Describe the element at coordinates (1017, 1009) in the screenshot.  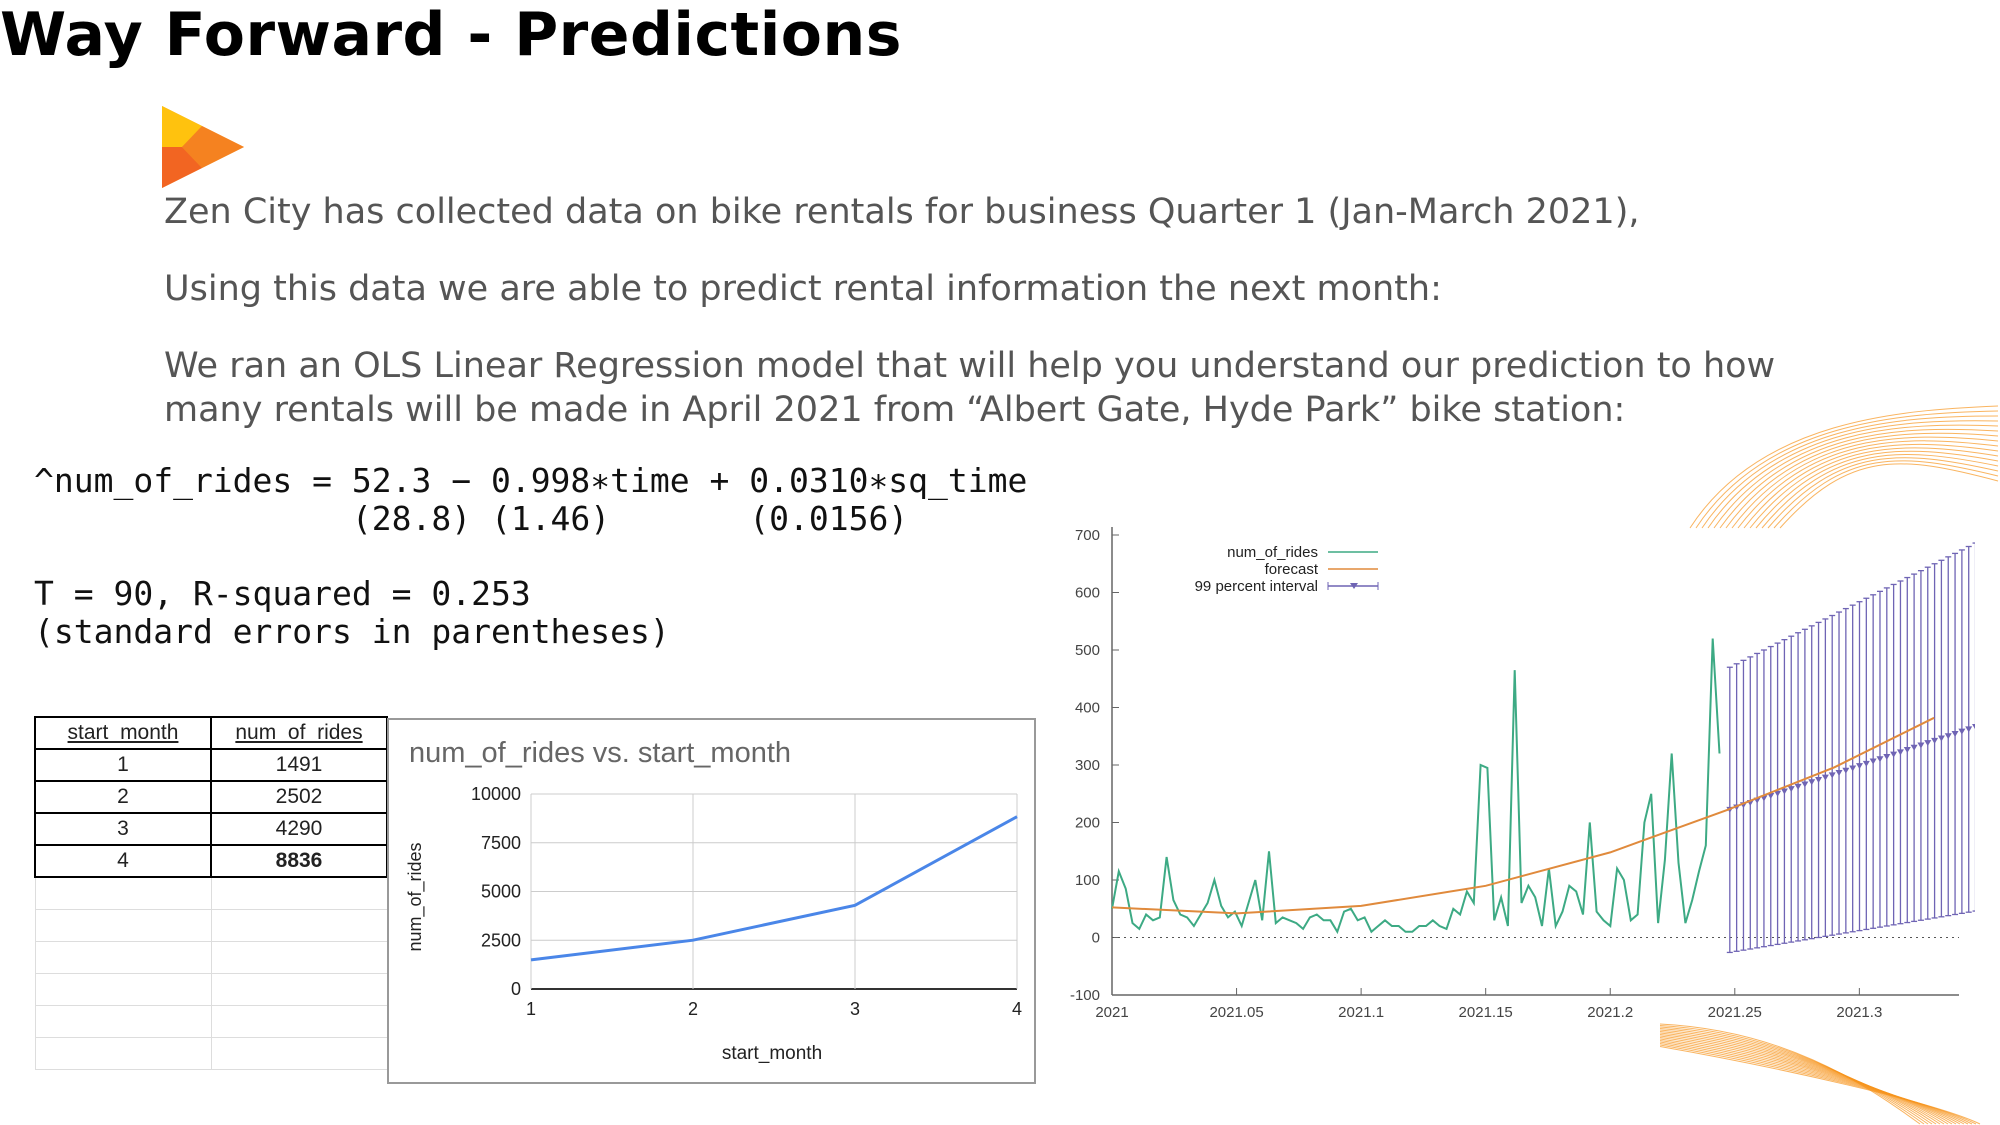
I see `x-tick-label: 4` at that location.